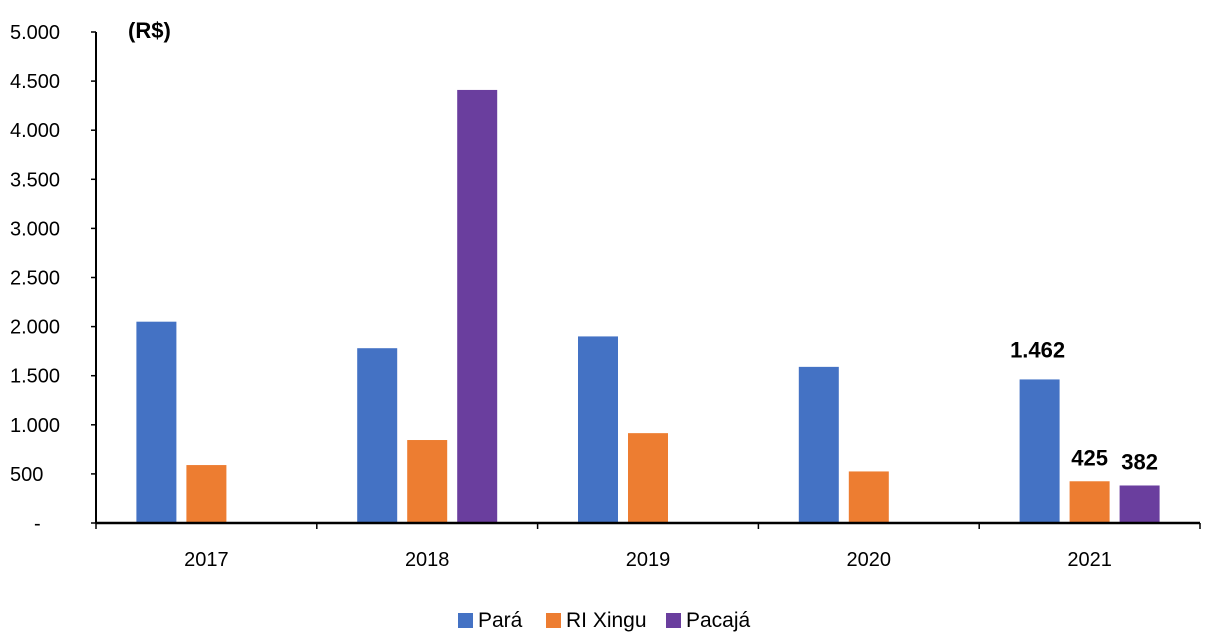 Image resolution: width=1211 pixels, height=638 pixels. Describe the element at coordinates (500, 620) in the screenshot. I see `legend-label: Pará` at that location.